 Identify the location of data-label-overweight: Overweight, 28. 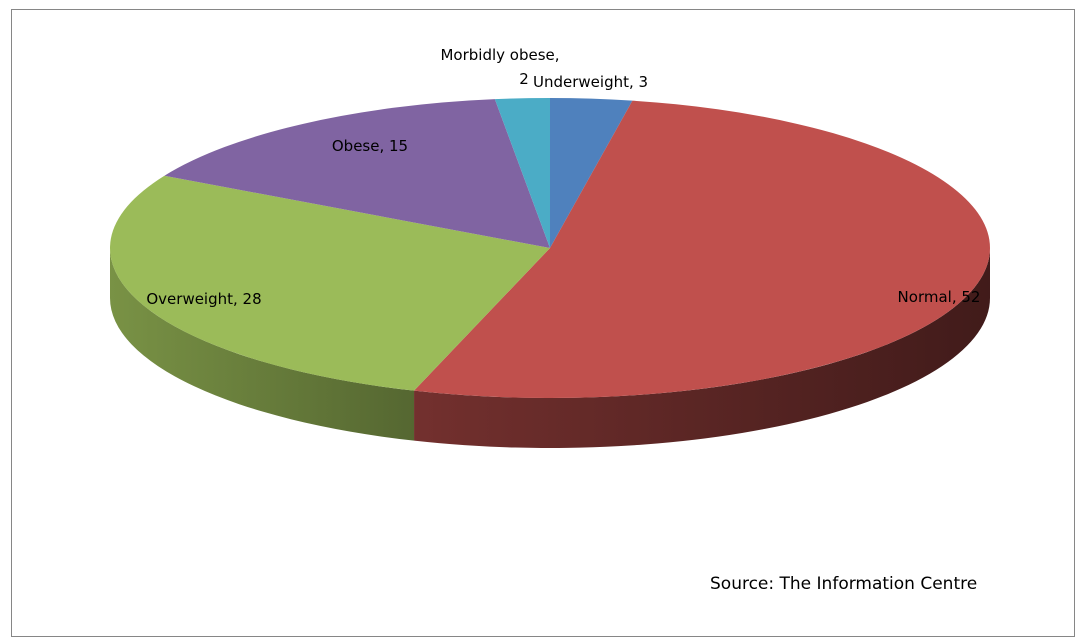
(203, 299).